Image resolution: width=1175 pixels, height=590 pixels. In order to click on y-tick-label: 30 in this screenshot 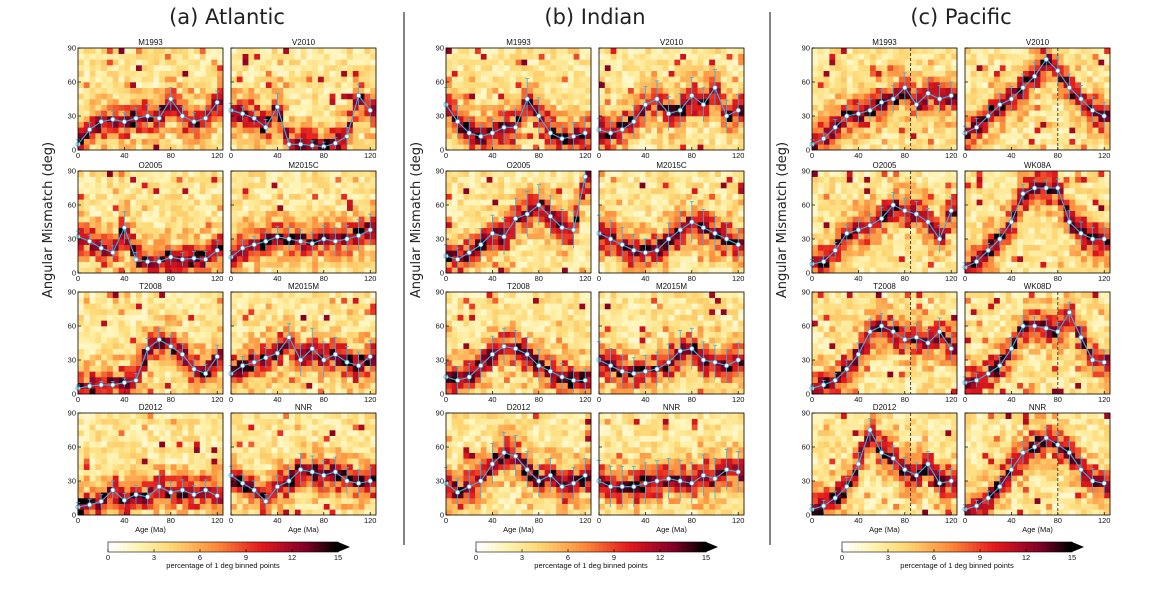, I will do `click(72, 360)`.